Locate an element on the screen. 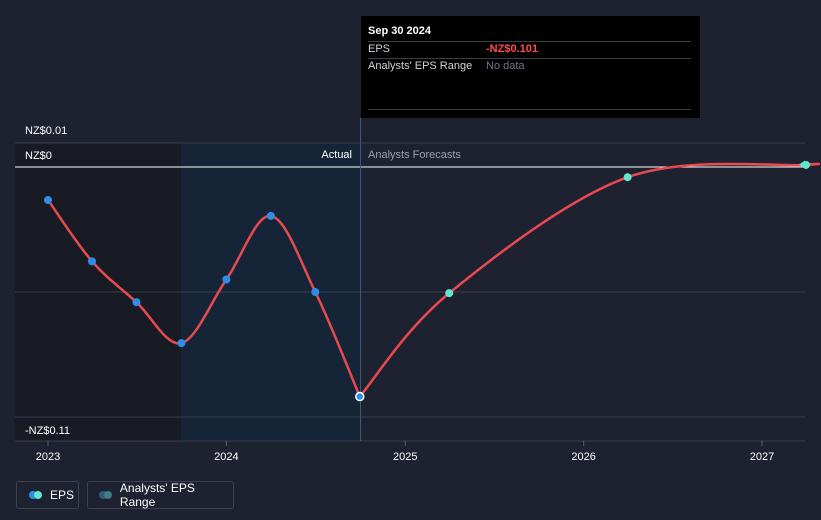 Image resolution: width=821 pixels, height=520 pixels. actual-region-label: Actual is located at coordinates (336, 155).